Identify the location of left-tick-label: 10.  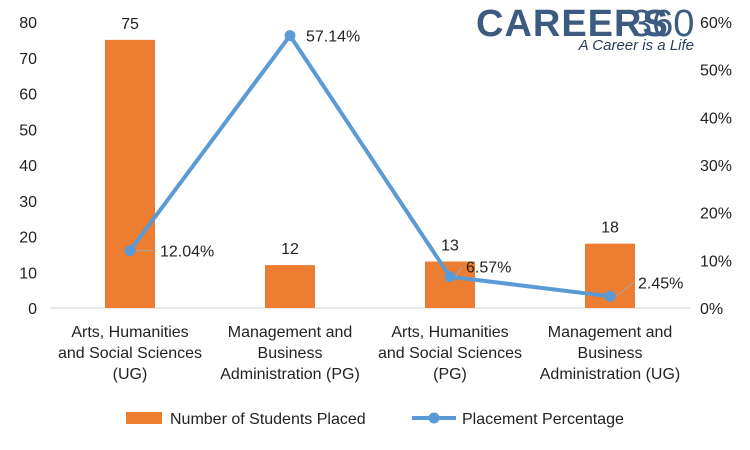
(28, 273).